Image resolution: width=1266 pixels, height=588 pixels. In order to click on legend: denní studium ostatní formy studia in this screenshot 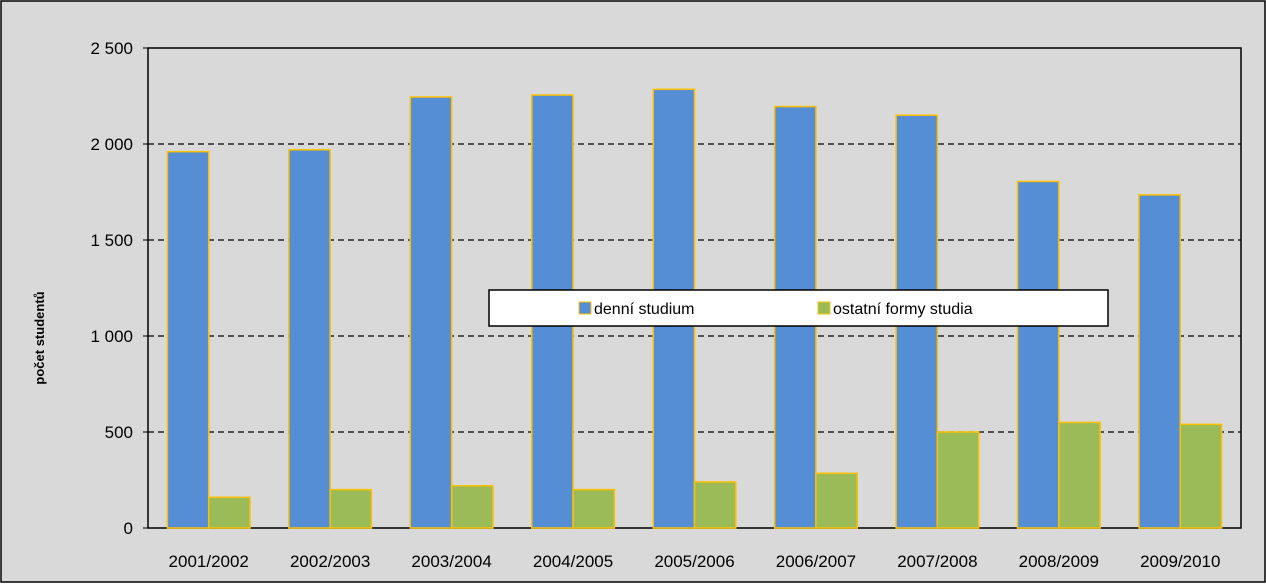, I will do `click(798, 308)`.